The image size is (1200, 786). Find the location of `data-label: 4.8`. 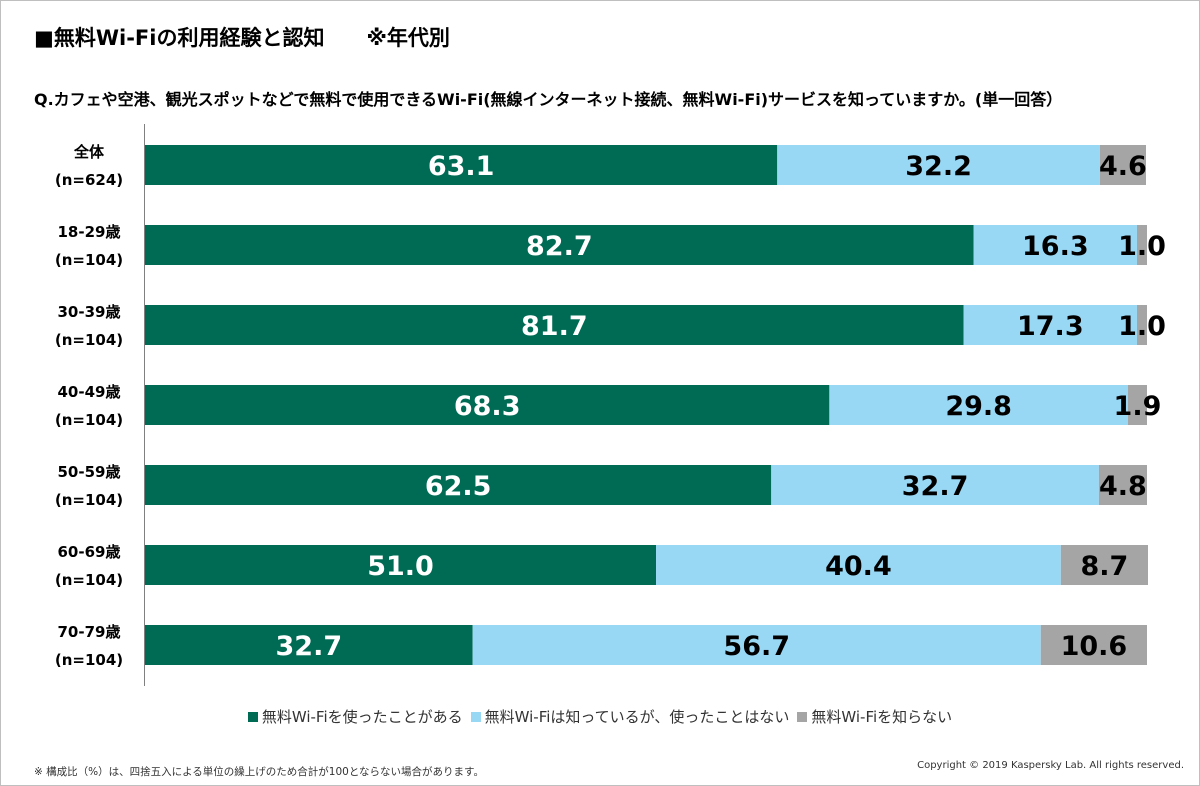

data-label: 4.8 is located at coordinates (1123, 486).